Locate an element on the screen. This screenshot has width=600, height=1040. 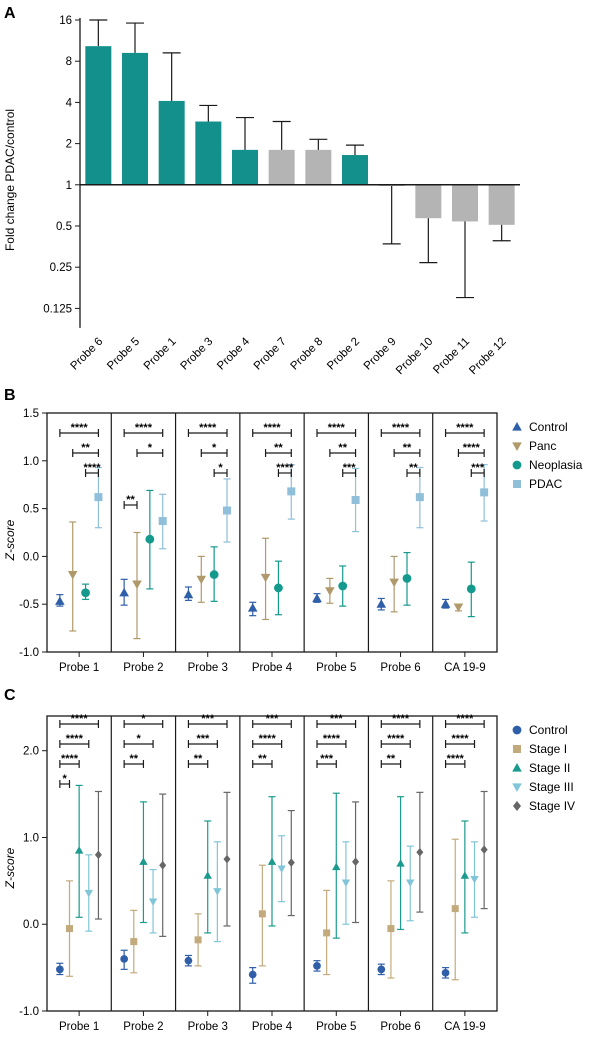
x-tick-label: Probe 6 is located at coordinates (400, 668).